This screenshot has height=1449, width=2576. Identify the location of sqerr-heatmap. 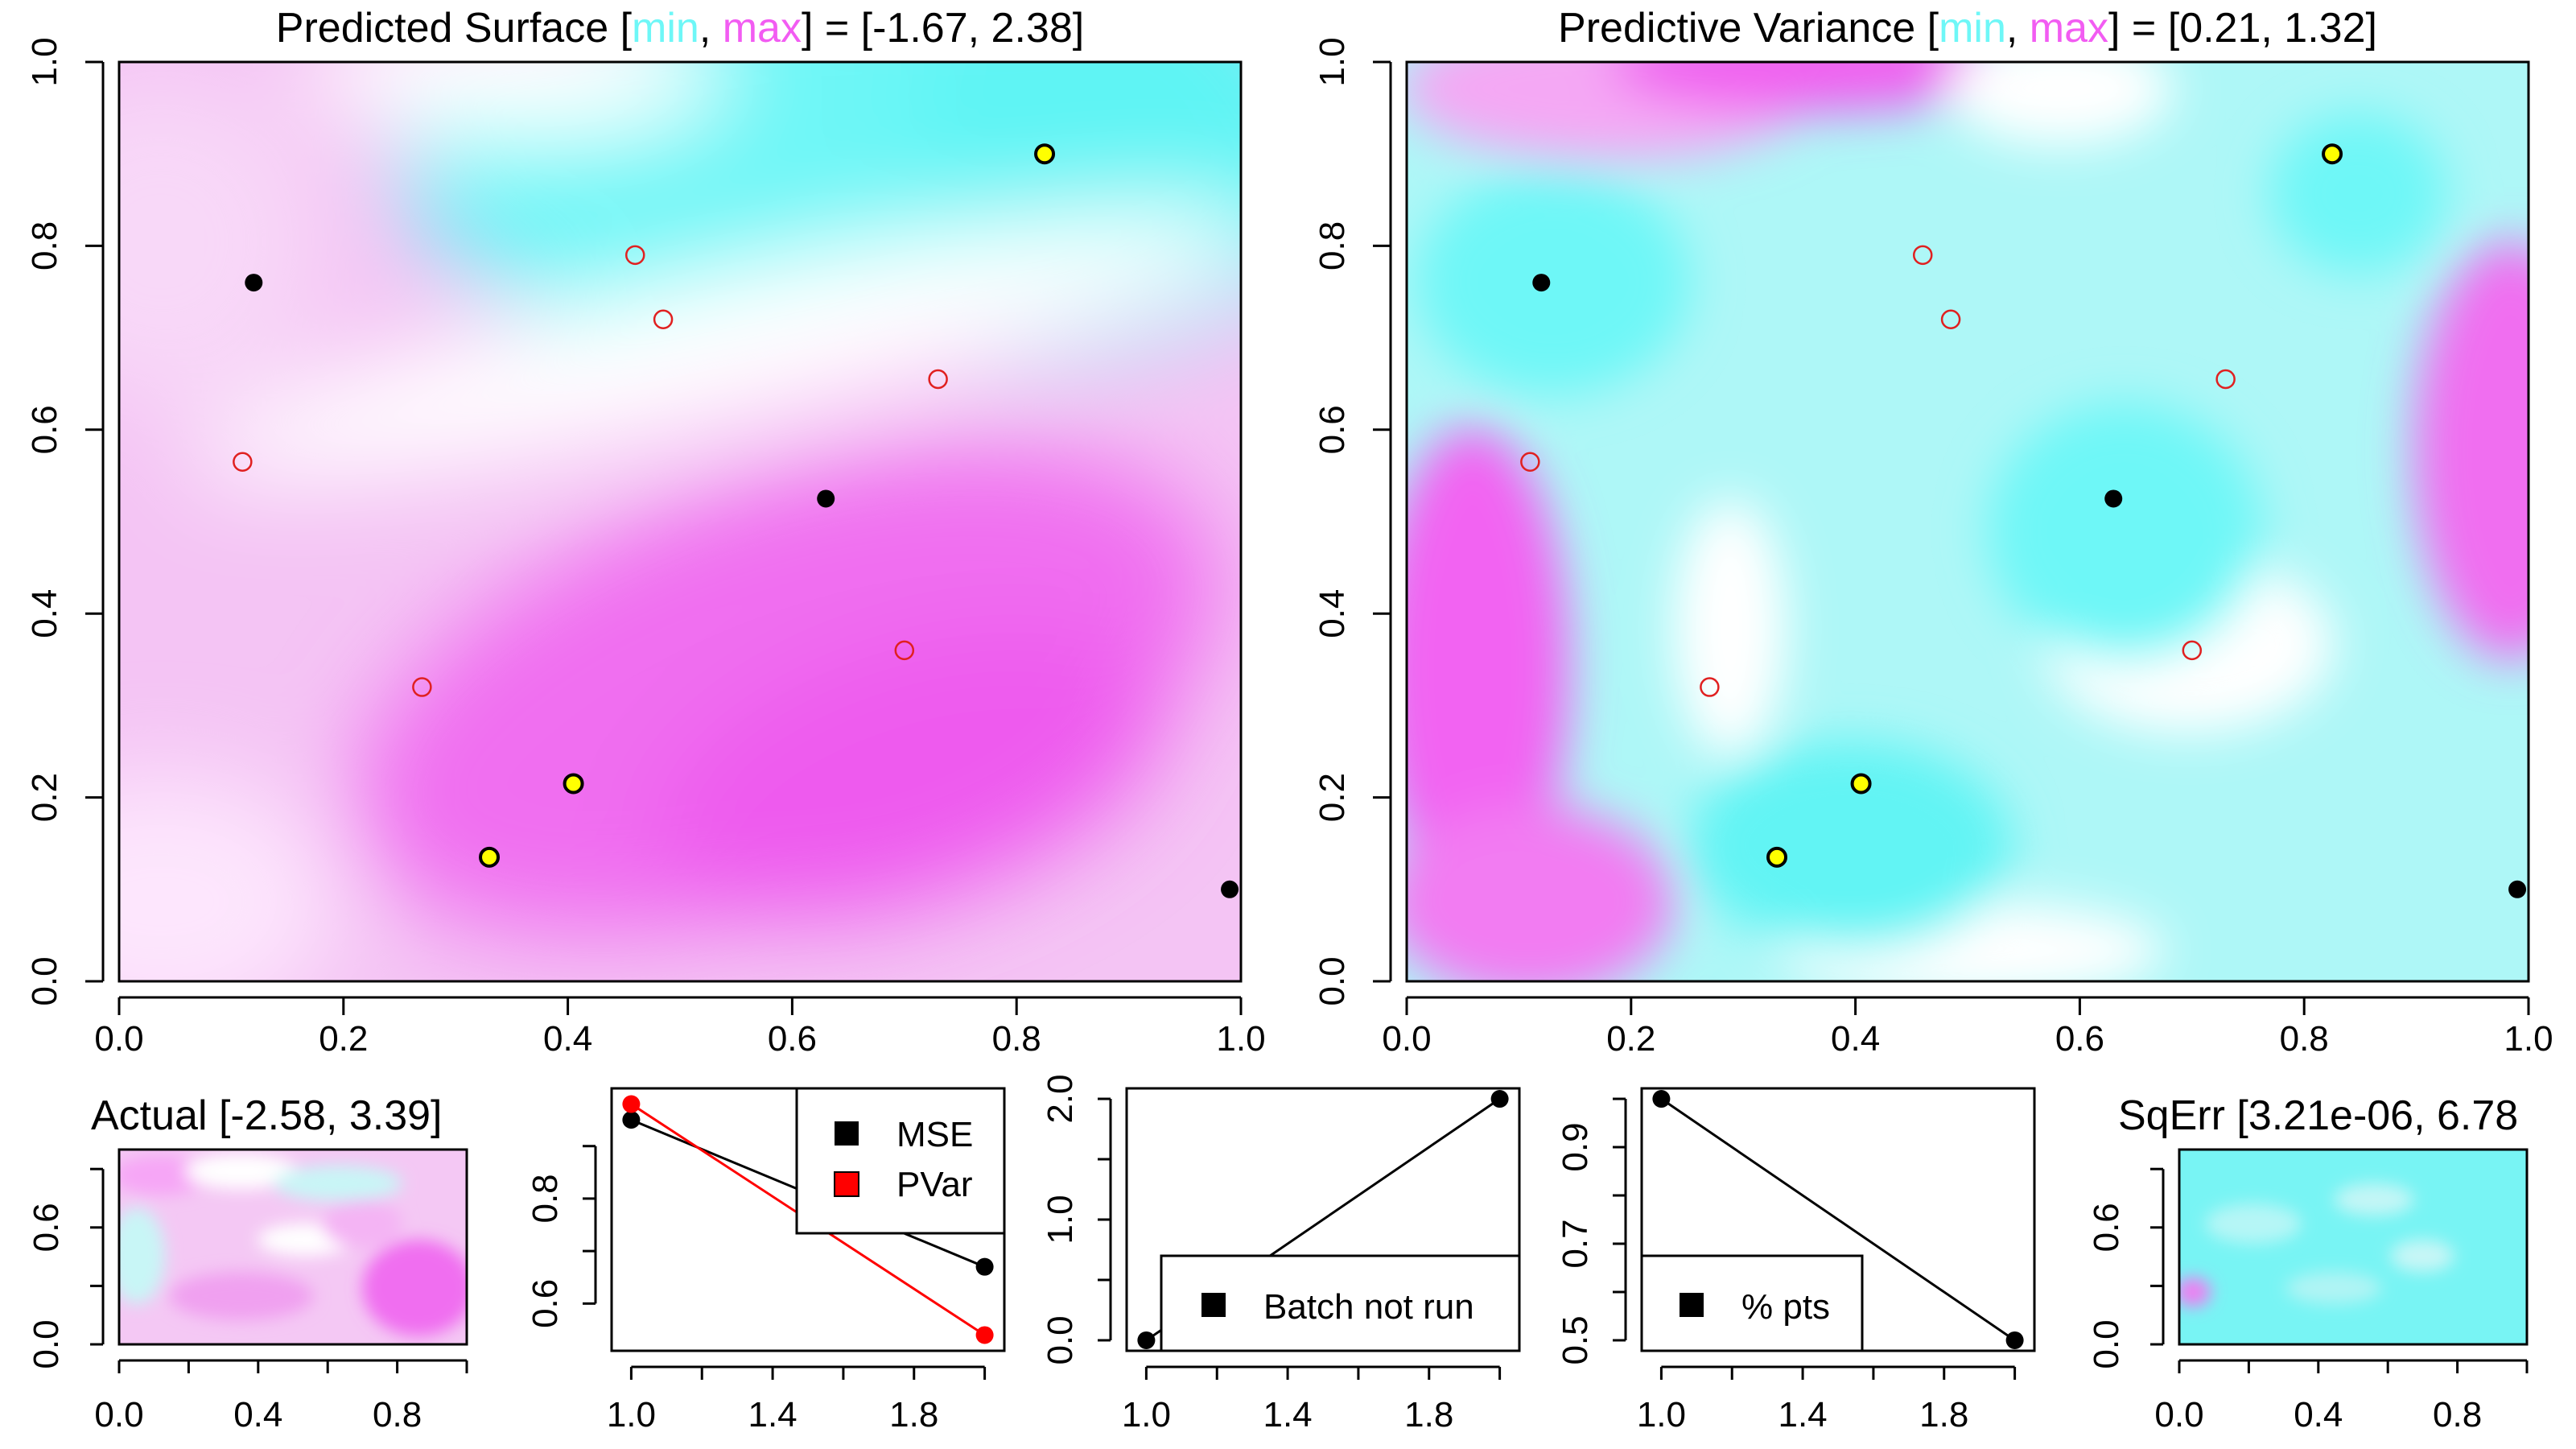
(2353, 1247).